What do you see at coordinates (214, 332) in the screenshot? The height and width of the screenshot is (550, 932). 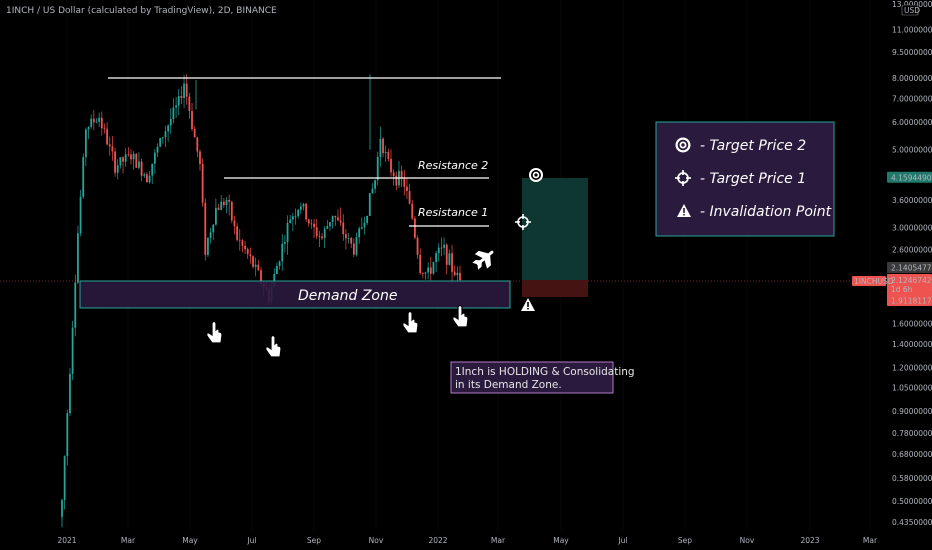 I see `hand-pointer-icon` at bounding box center [214, 332].